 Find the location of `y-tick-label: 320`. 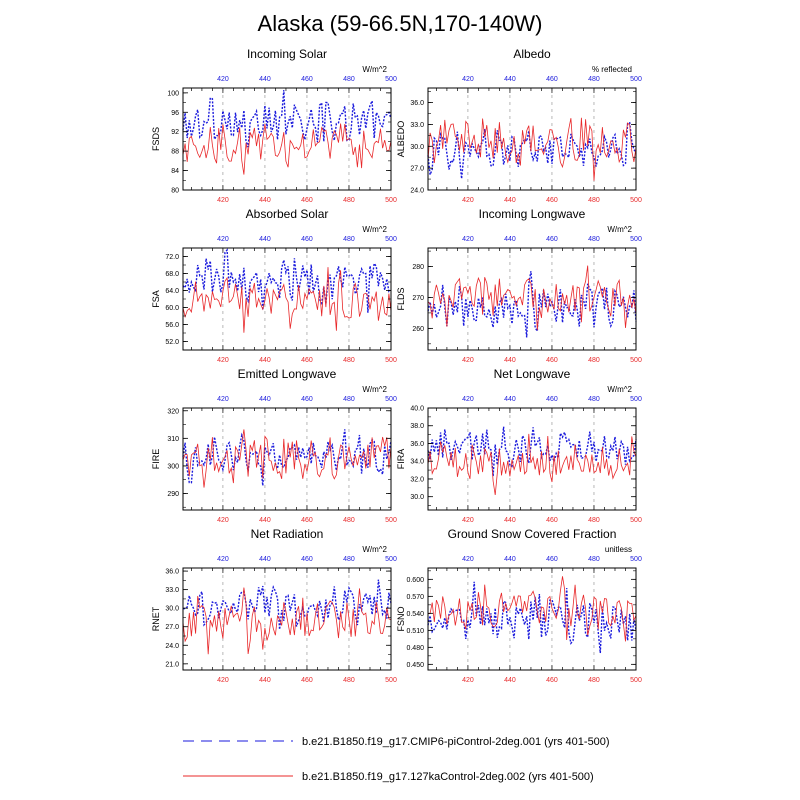

y-tick-label: 320 is located at coordinates (173, 411).